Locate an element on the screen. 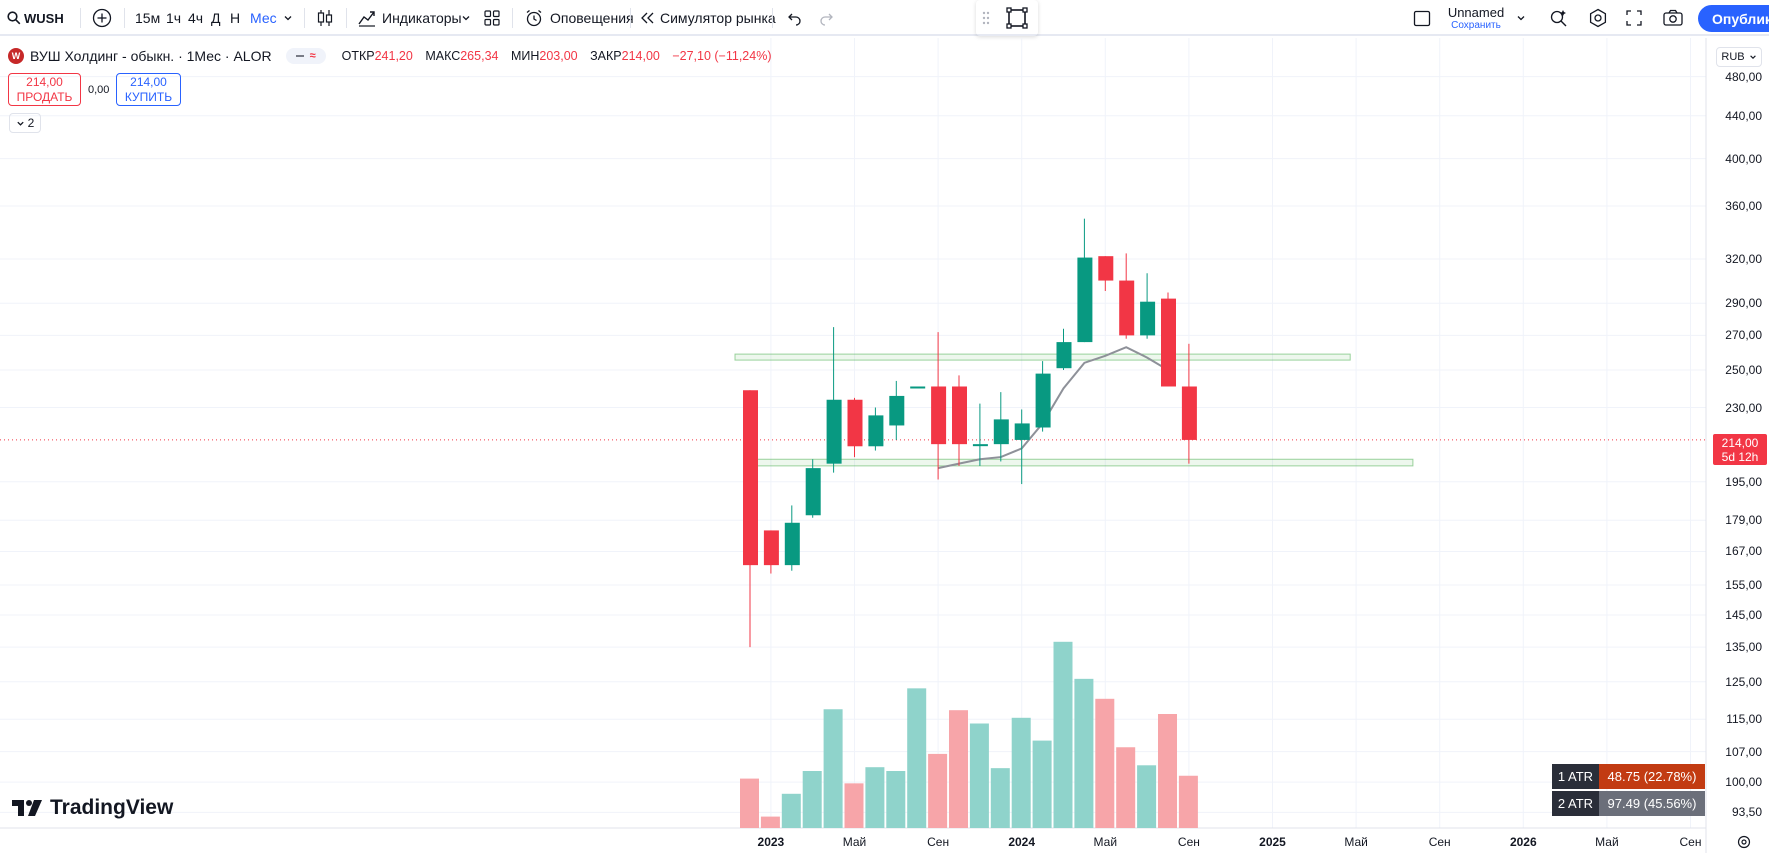 The height and width of the screenshot is (853, 1769). brand-name: TradingView is located at coordinates (112, 807).